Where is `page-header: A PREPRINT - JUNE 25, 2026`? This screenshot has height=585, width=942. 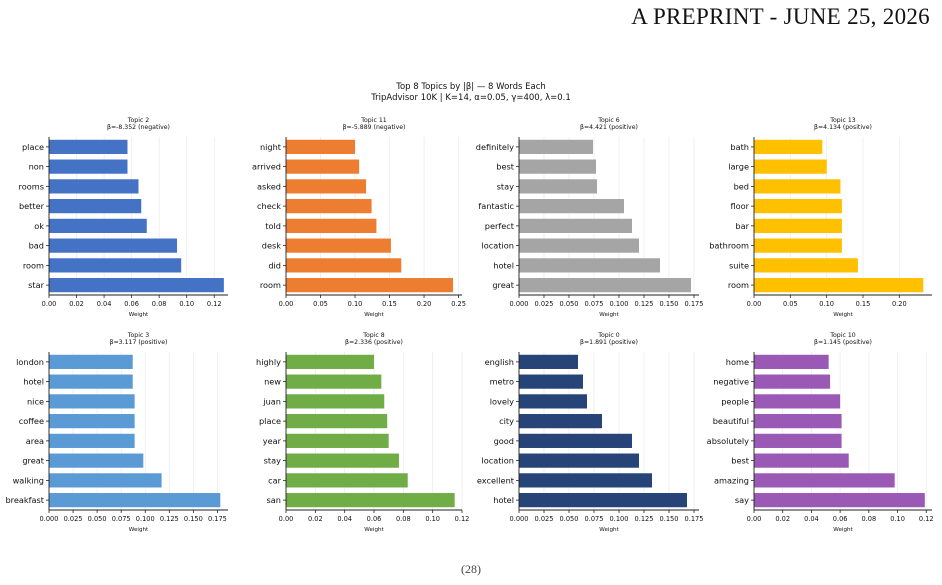
page-header: A PREPRINT - JUNE 25, 2026 is located at coordinates (780, 16).